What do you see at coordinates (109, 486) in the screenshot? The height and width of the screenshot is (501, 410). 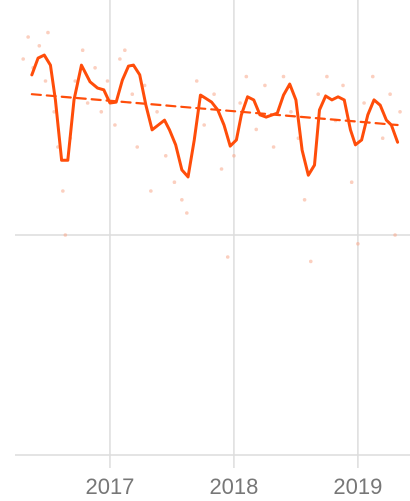 I see `x-tick-label: 2017` at bounding box center [109, 486].